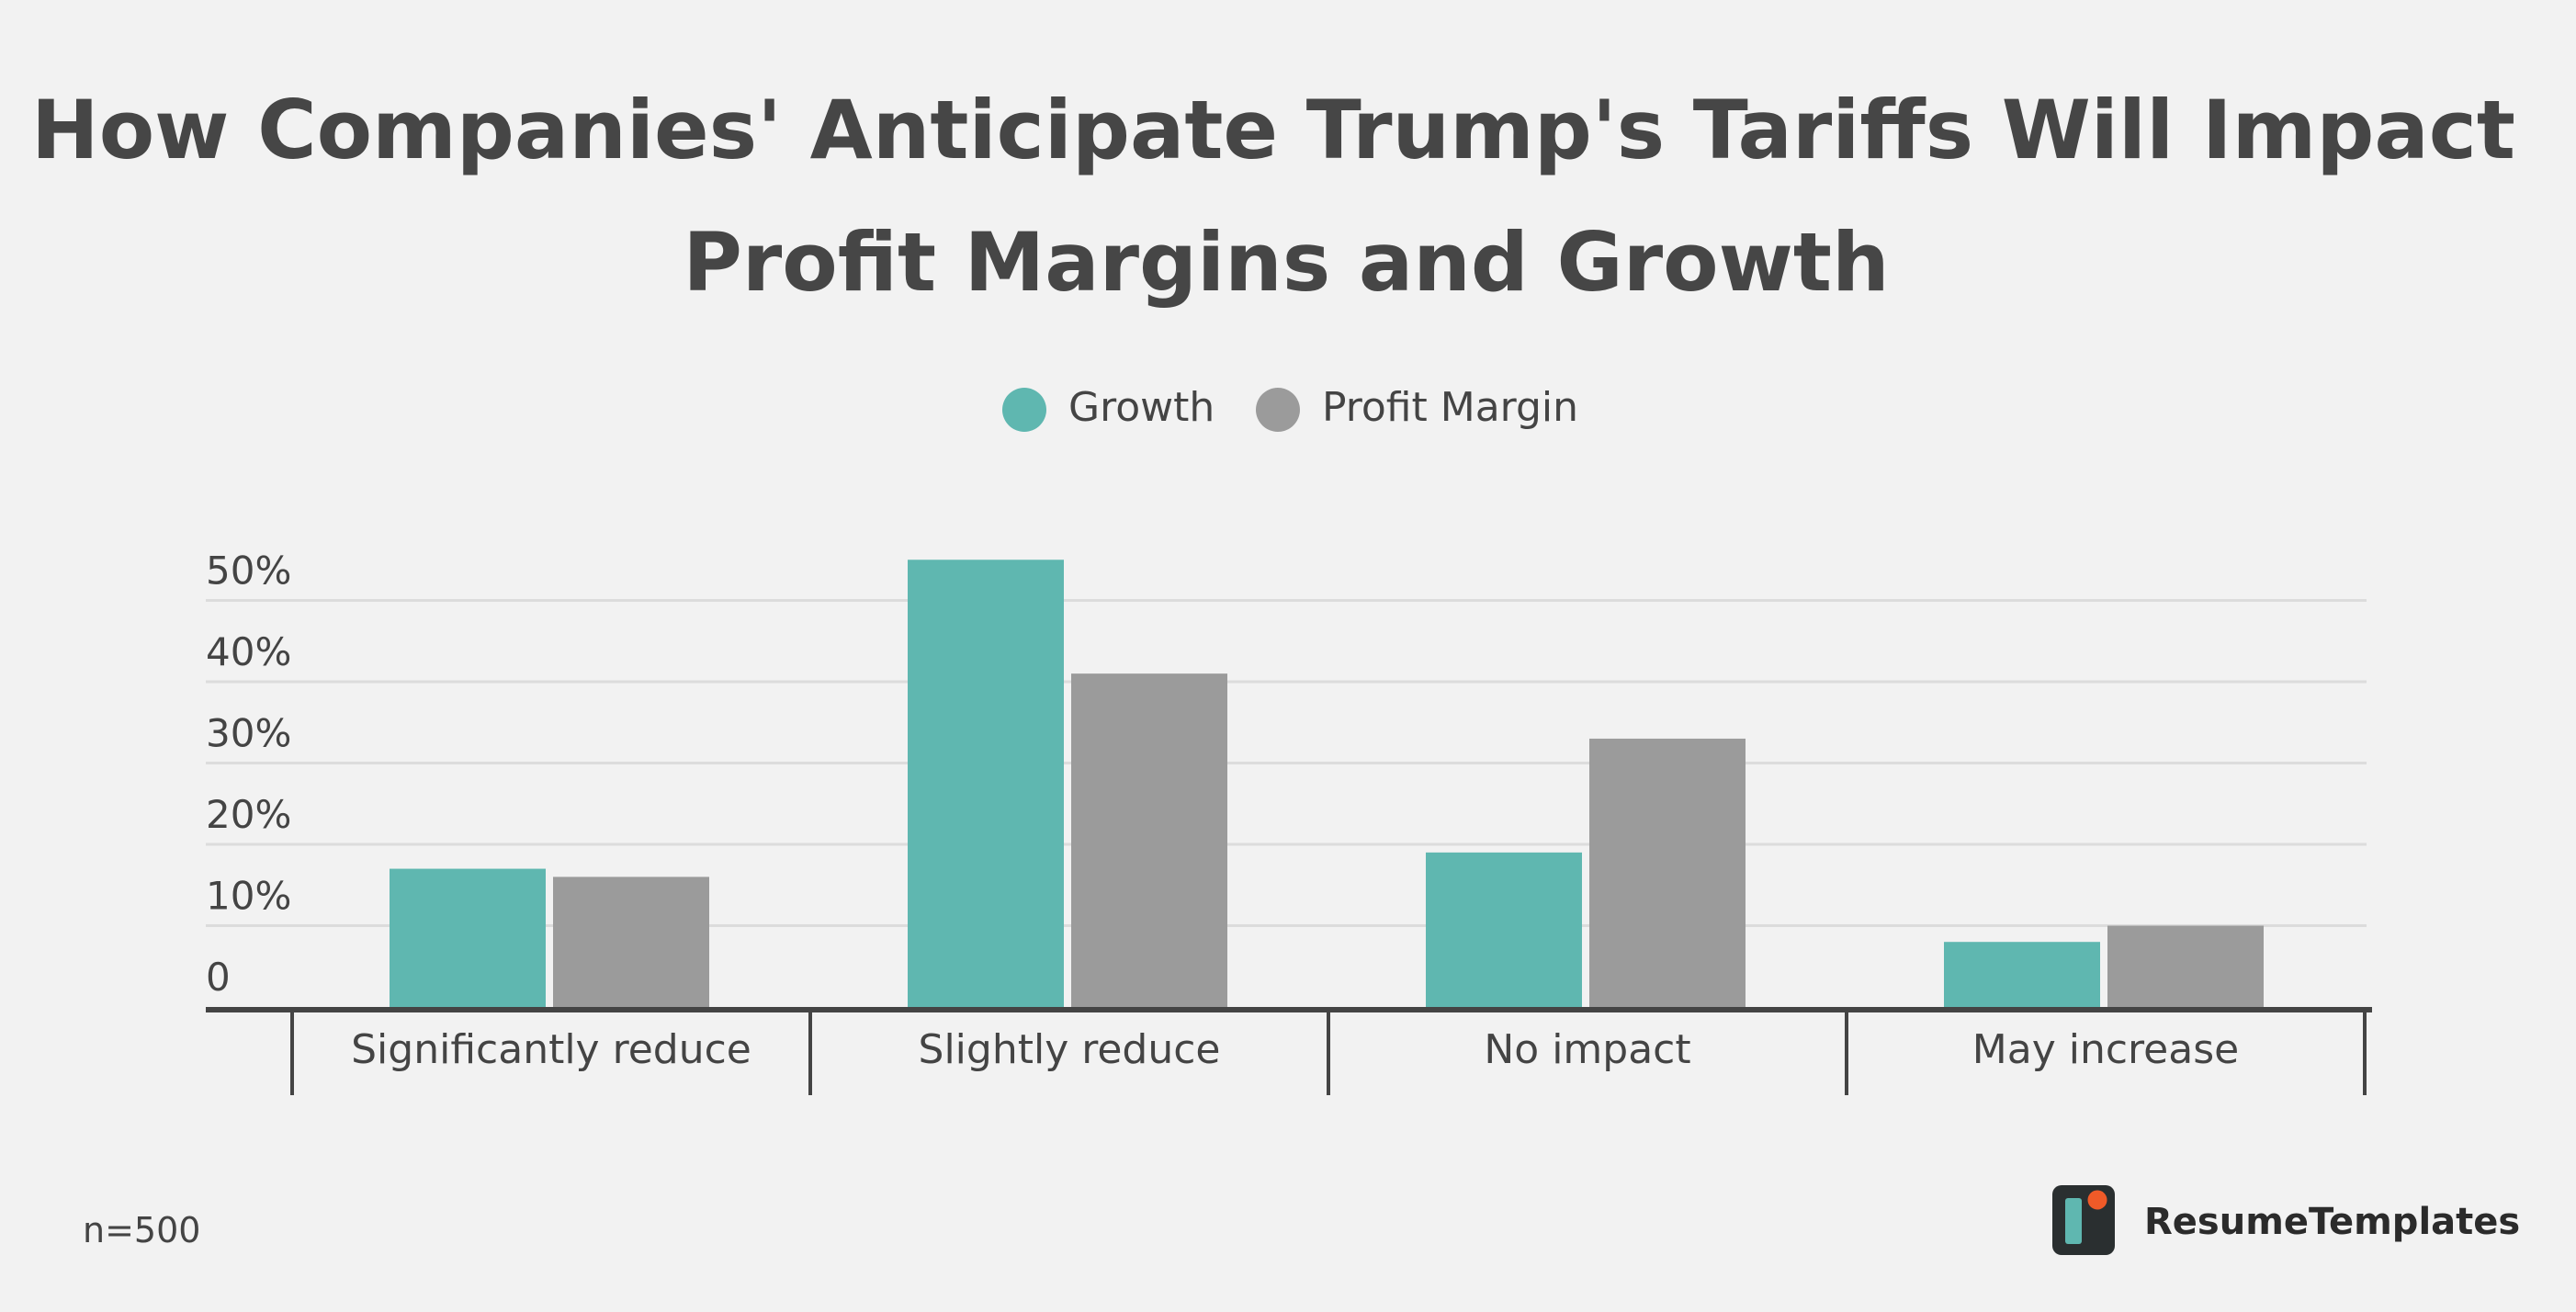 The height and width of the screenshot is (1312, 2576). I want to click on legend-swatch-growth, so click(1024, 410).